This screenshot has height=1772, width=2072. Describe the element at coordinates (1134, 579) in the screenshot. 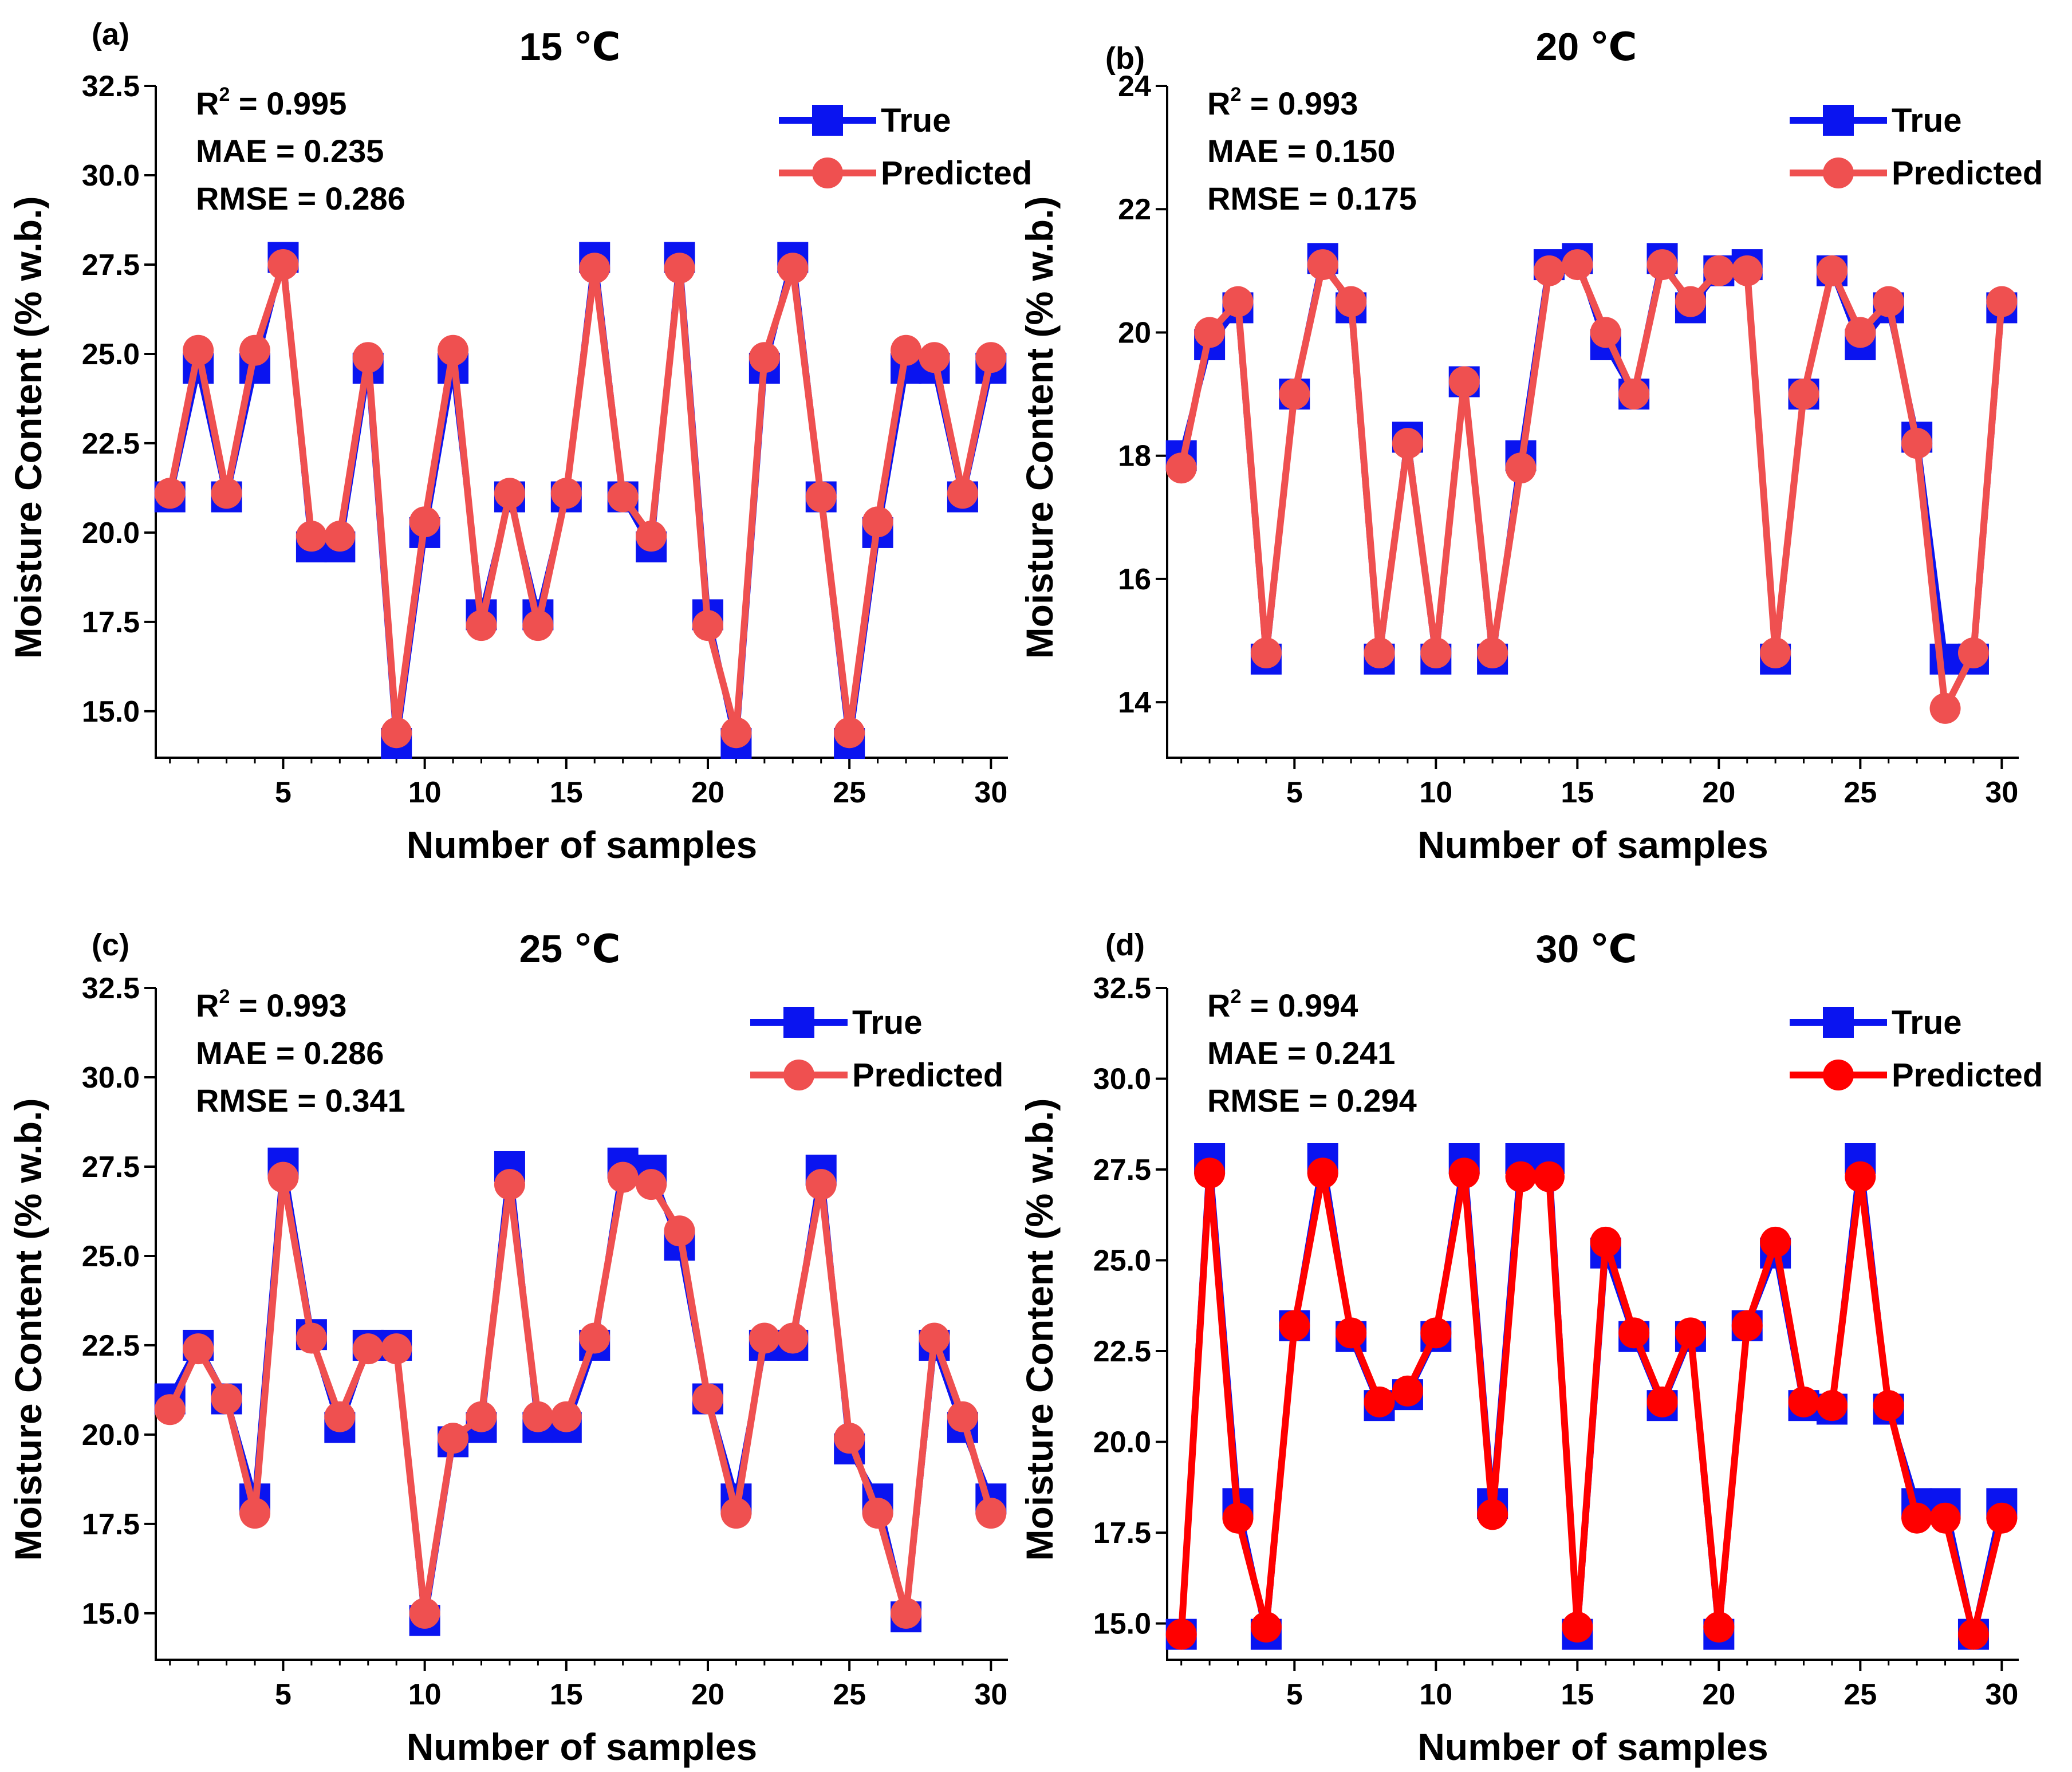

I see `y-tick-label: 16` at that location.